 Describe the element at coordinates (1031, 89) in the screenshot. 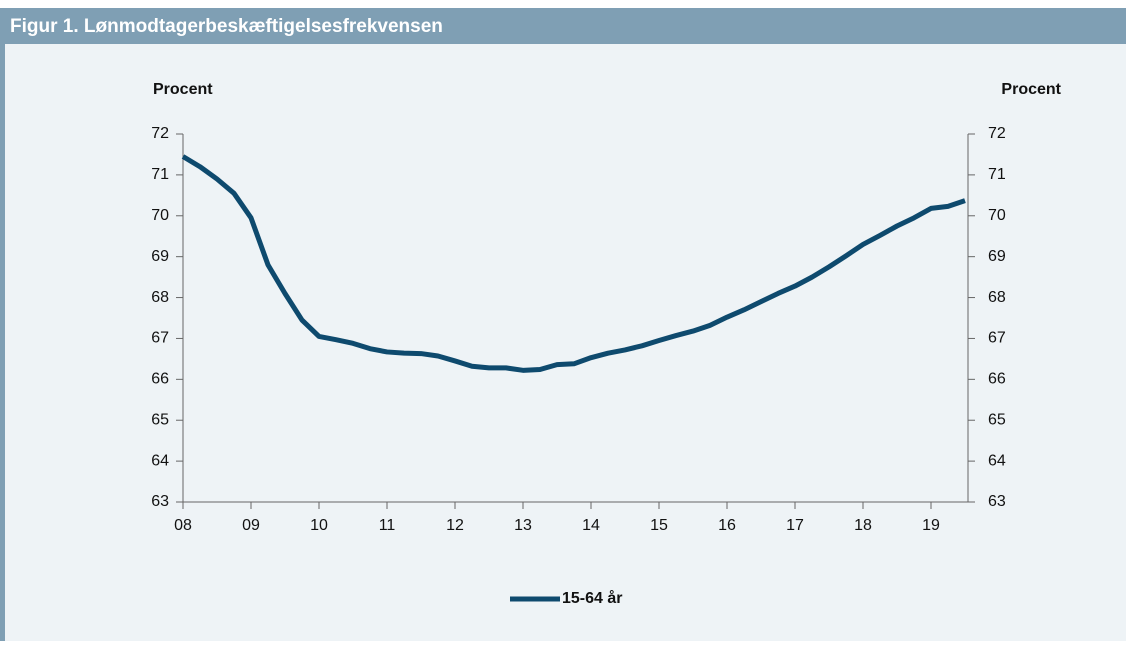

I see `y2-axis-title: Procent` at that location.